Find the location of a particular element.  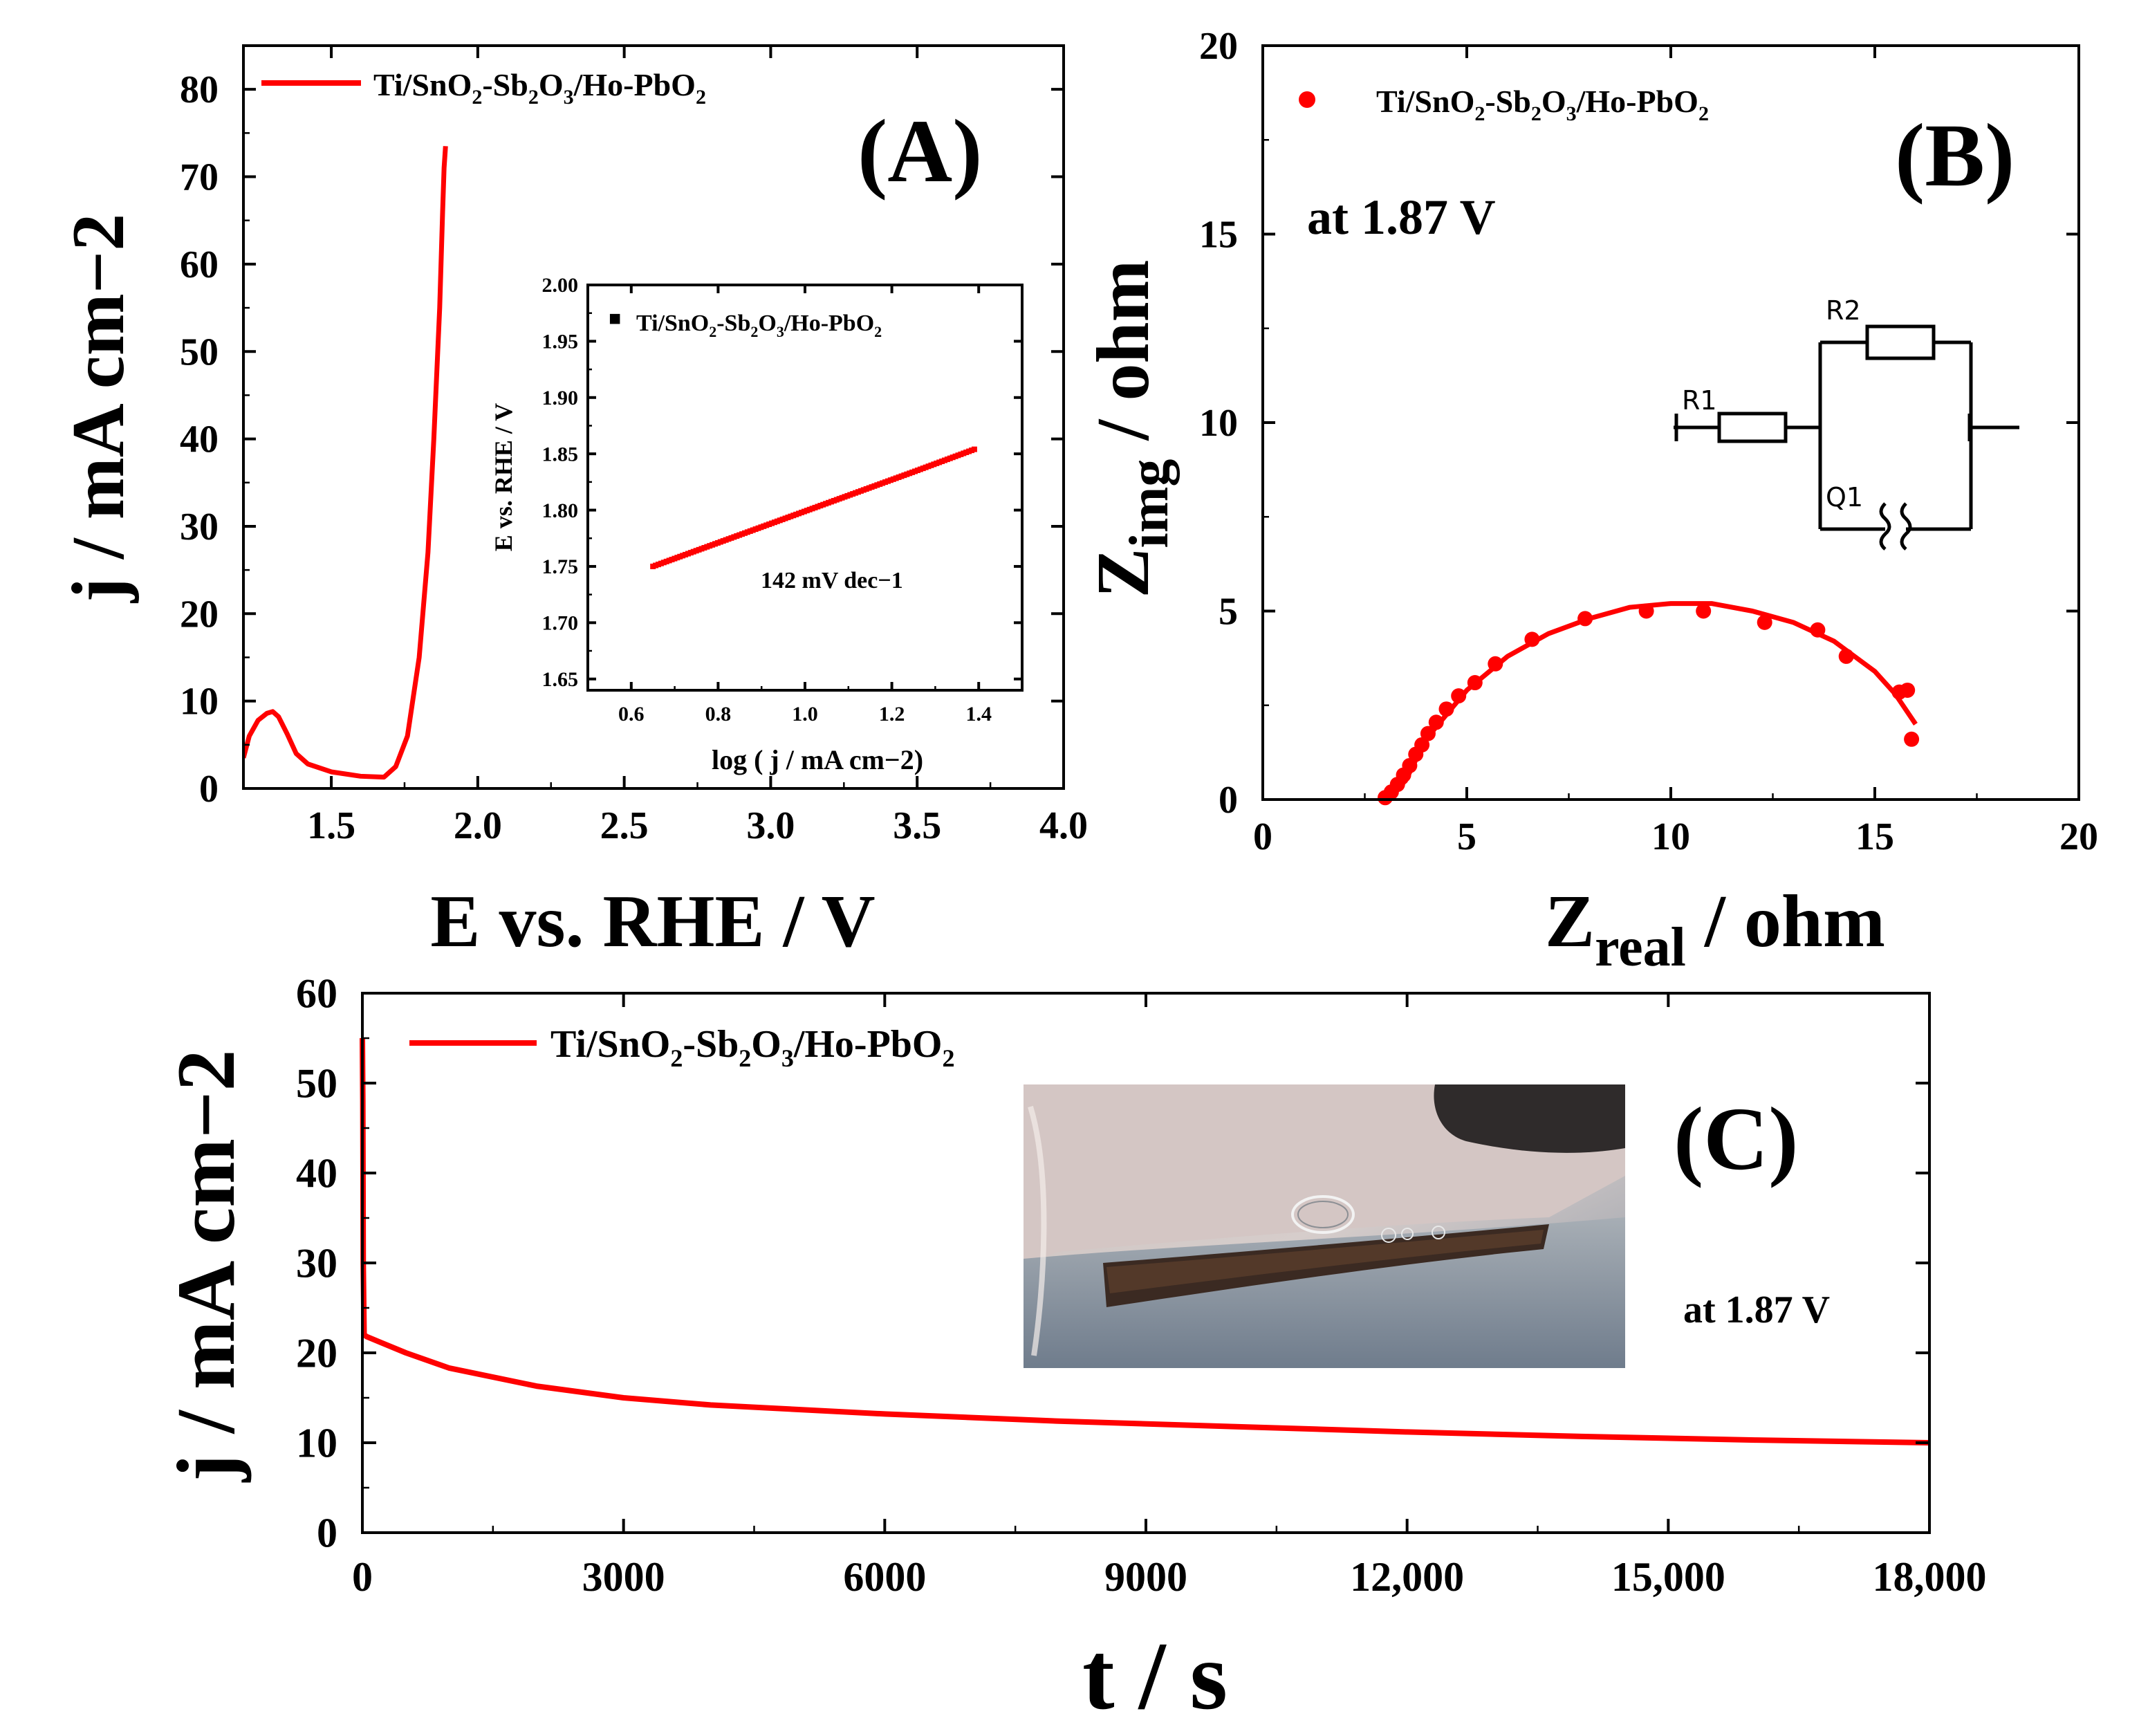

panel-c-ytick-label: 10 is located at coordinates (316, 1443).